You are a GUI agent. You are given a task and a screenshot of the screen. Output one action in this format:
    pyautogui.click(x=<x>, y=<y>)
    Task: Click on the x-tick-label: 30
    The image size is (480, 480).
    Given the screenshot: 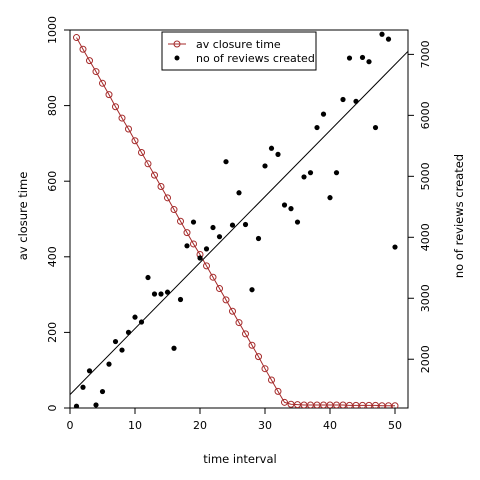 What is the action you would take?
    pyautogui.click(x=265, y=425)
    